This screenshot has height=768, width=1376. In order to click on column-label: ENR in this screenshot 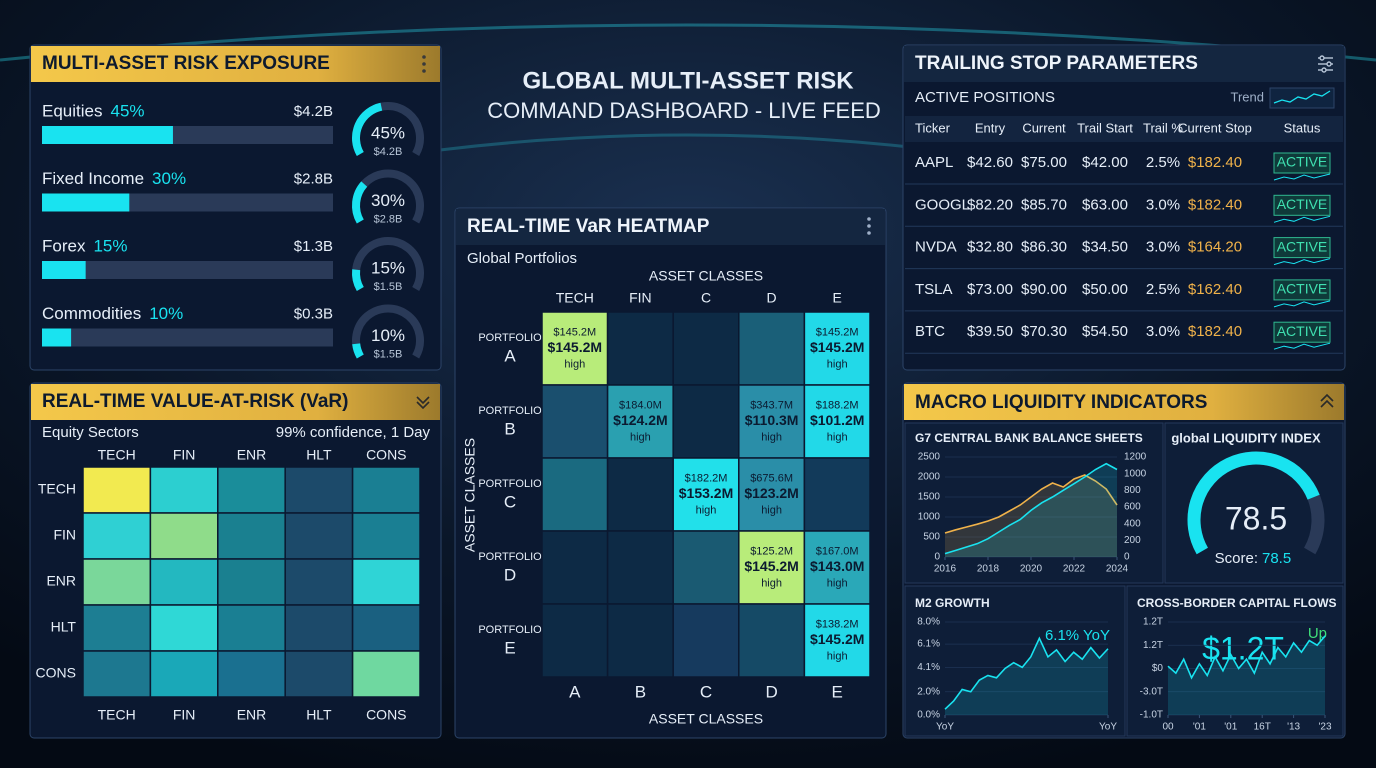, I will do `click(252, 455)`.